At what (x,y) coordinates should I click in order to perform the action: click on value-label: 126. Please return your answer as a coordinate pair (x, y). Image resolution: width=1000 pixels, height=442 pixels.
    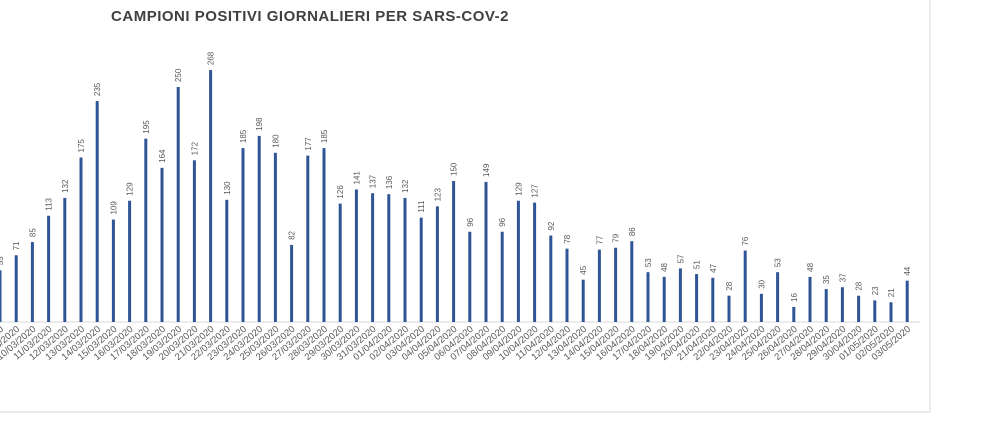
    Looking at the image, I should click on (340, 192).